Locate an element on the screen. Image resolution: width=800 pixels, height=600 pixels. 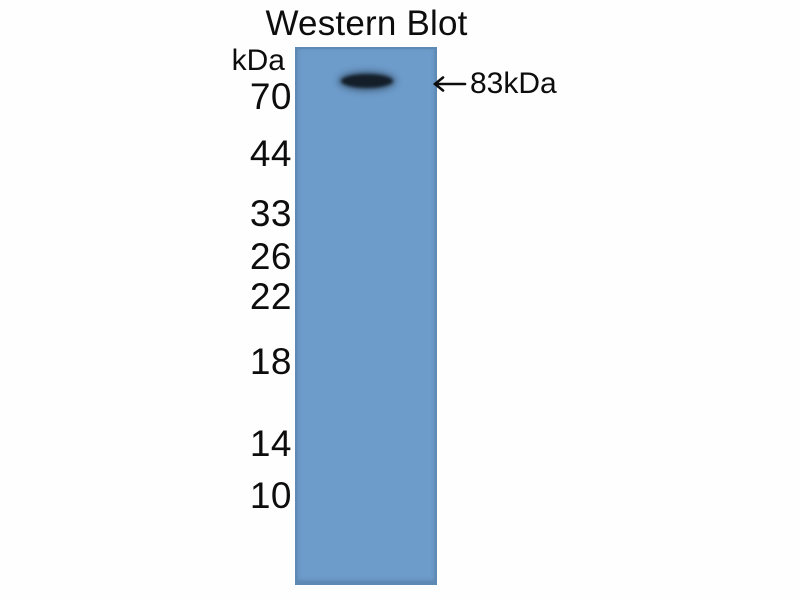
figure-title: Western Blot is located at coordinates (366, 23).